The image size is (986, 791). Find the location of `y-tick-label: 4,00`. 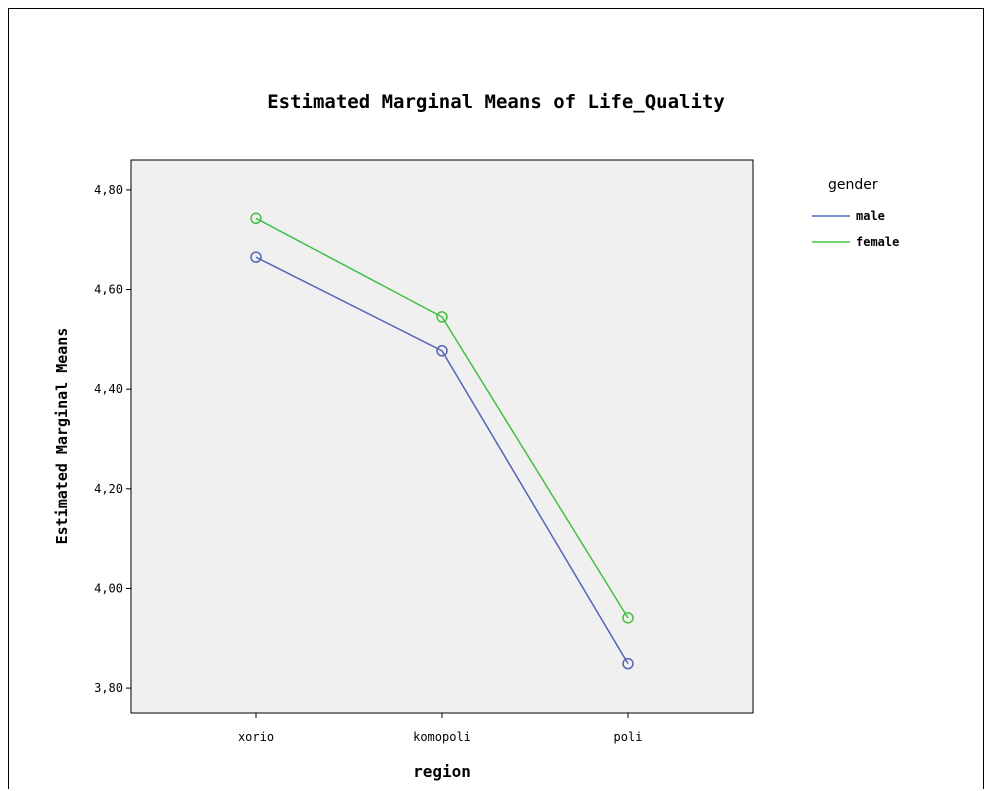

y-tick-label: 4,00 is located at coordinates (108, 588).